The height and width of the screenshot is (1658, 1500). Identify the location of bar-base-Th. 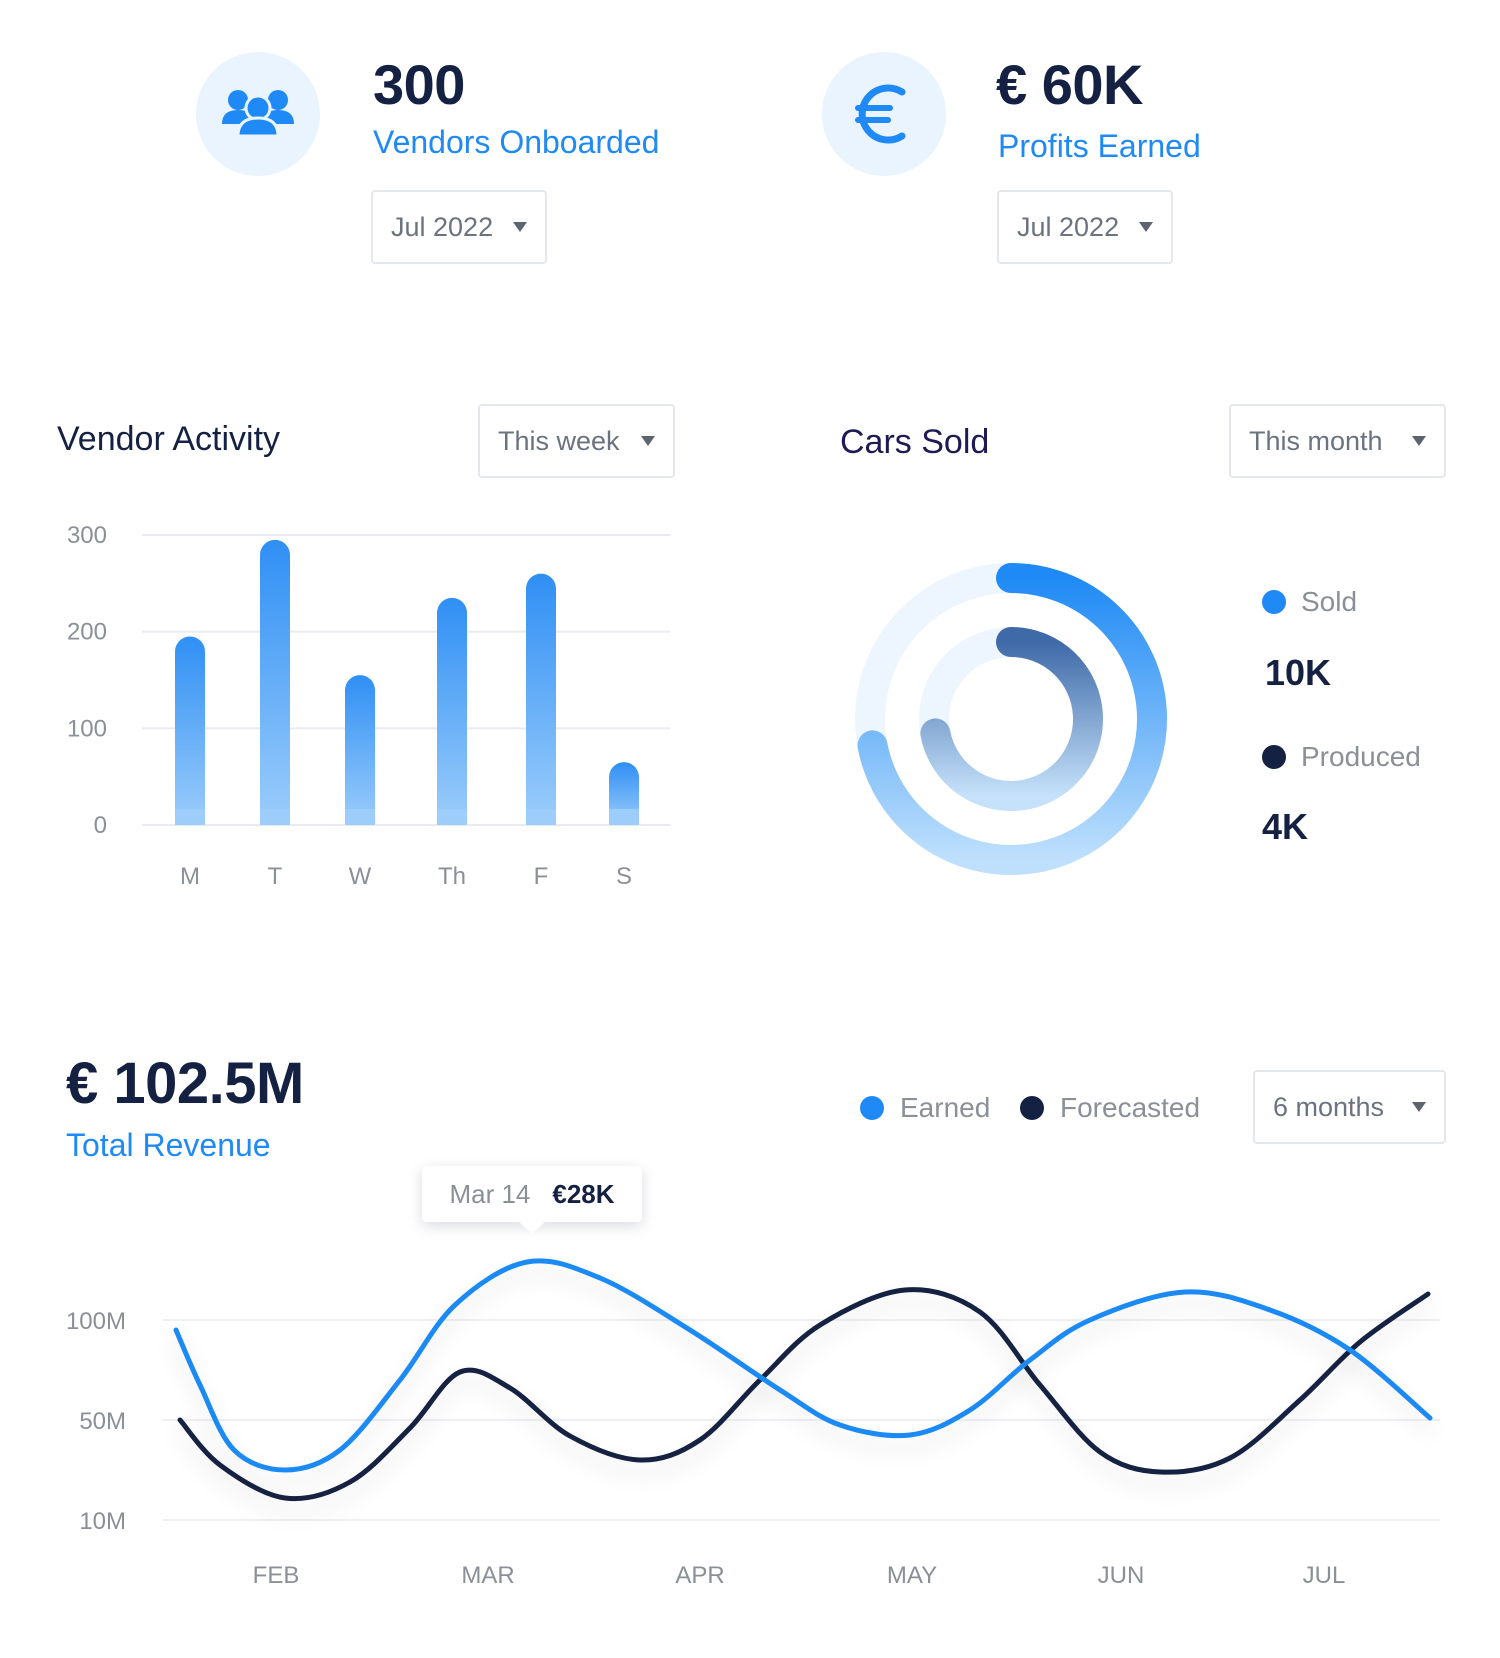
(452, 817).